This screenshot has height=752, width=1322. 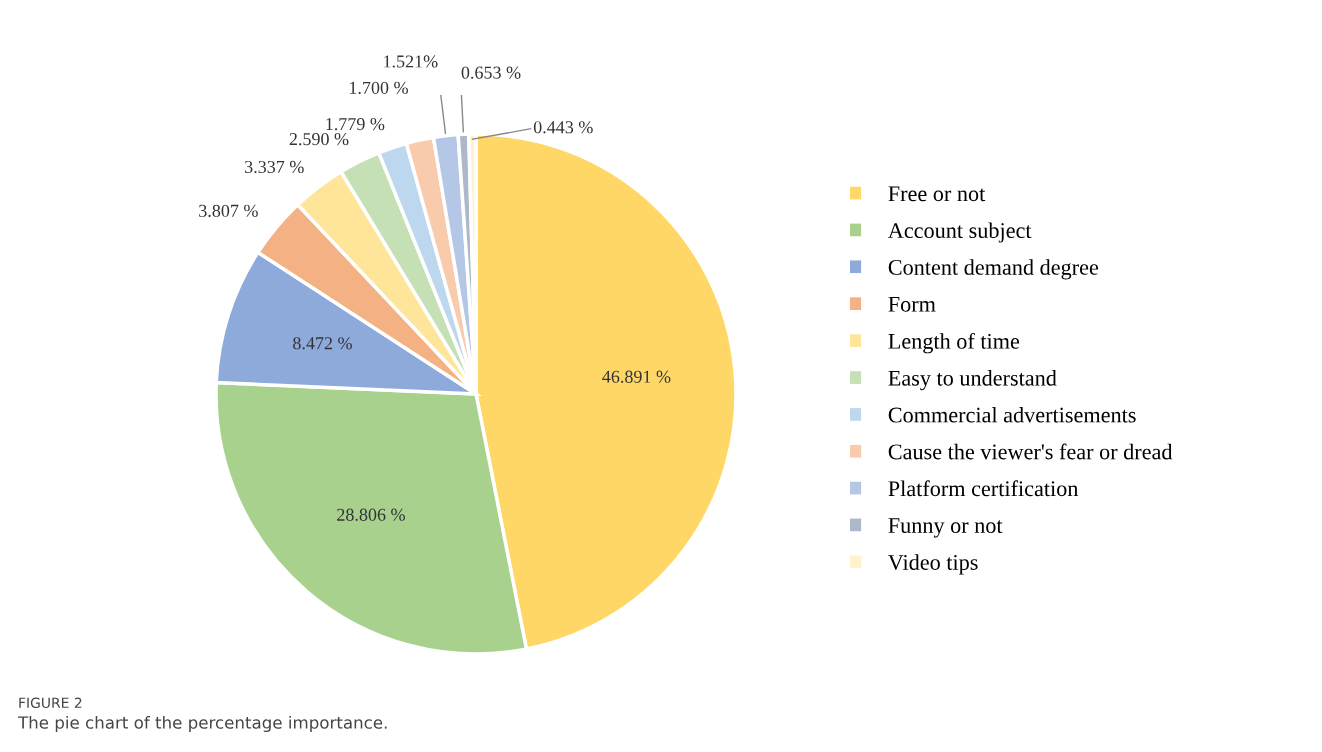 I want to click on data-label: 0.443 %, so click(x=563, y=127).